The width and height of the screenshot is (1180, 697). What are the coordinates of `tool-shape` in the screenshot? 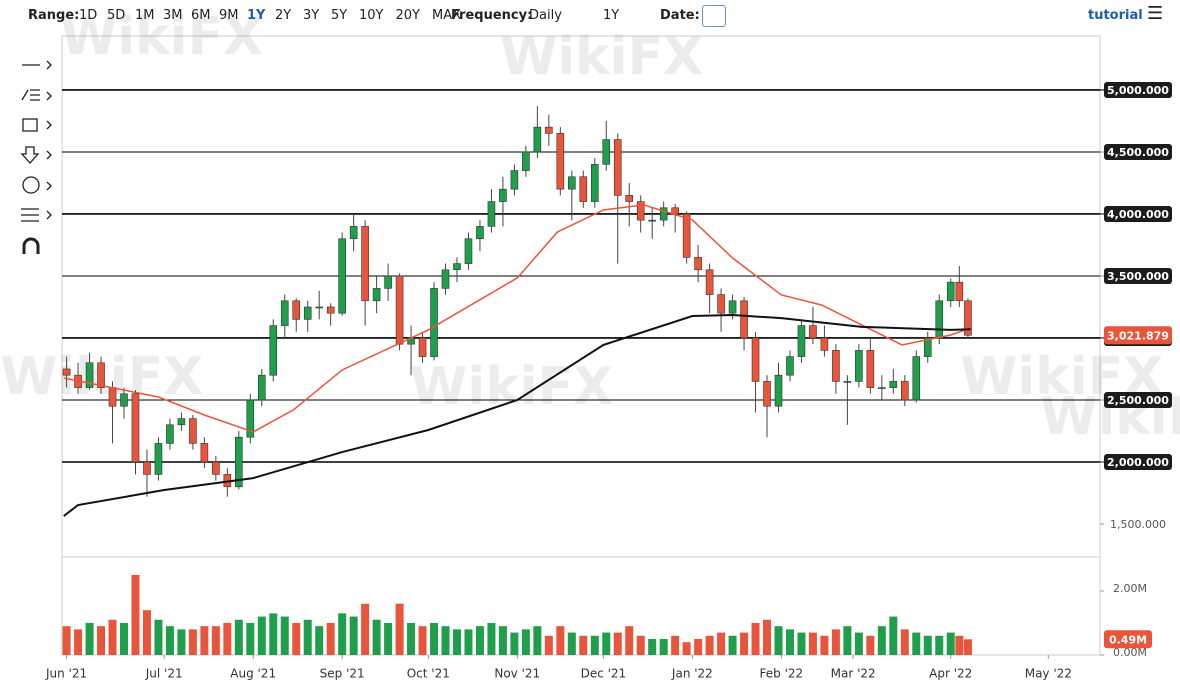 It's located at (30, 125).